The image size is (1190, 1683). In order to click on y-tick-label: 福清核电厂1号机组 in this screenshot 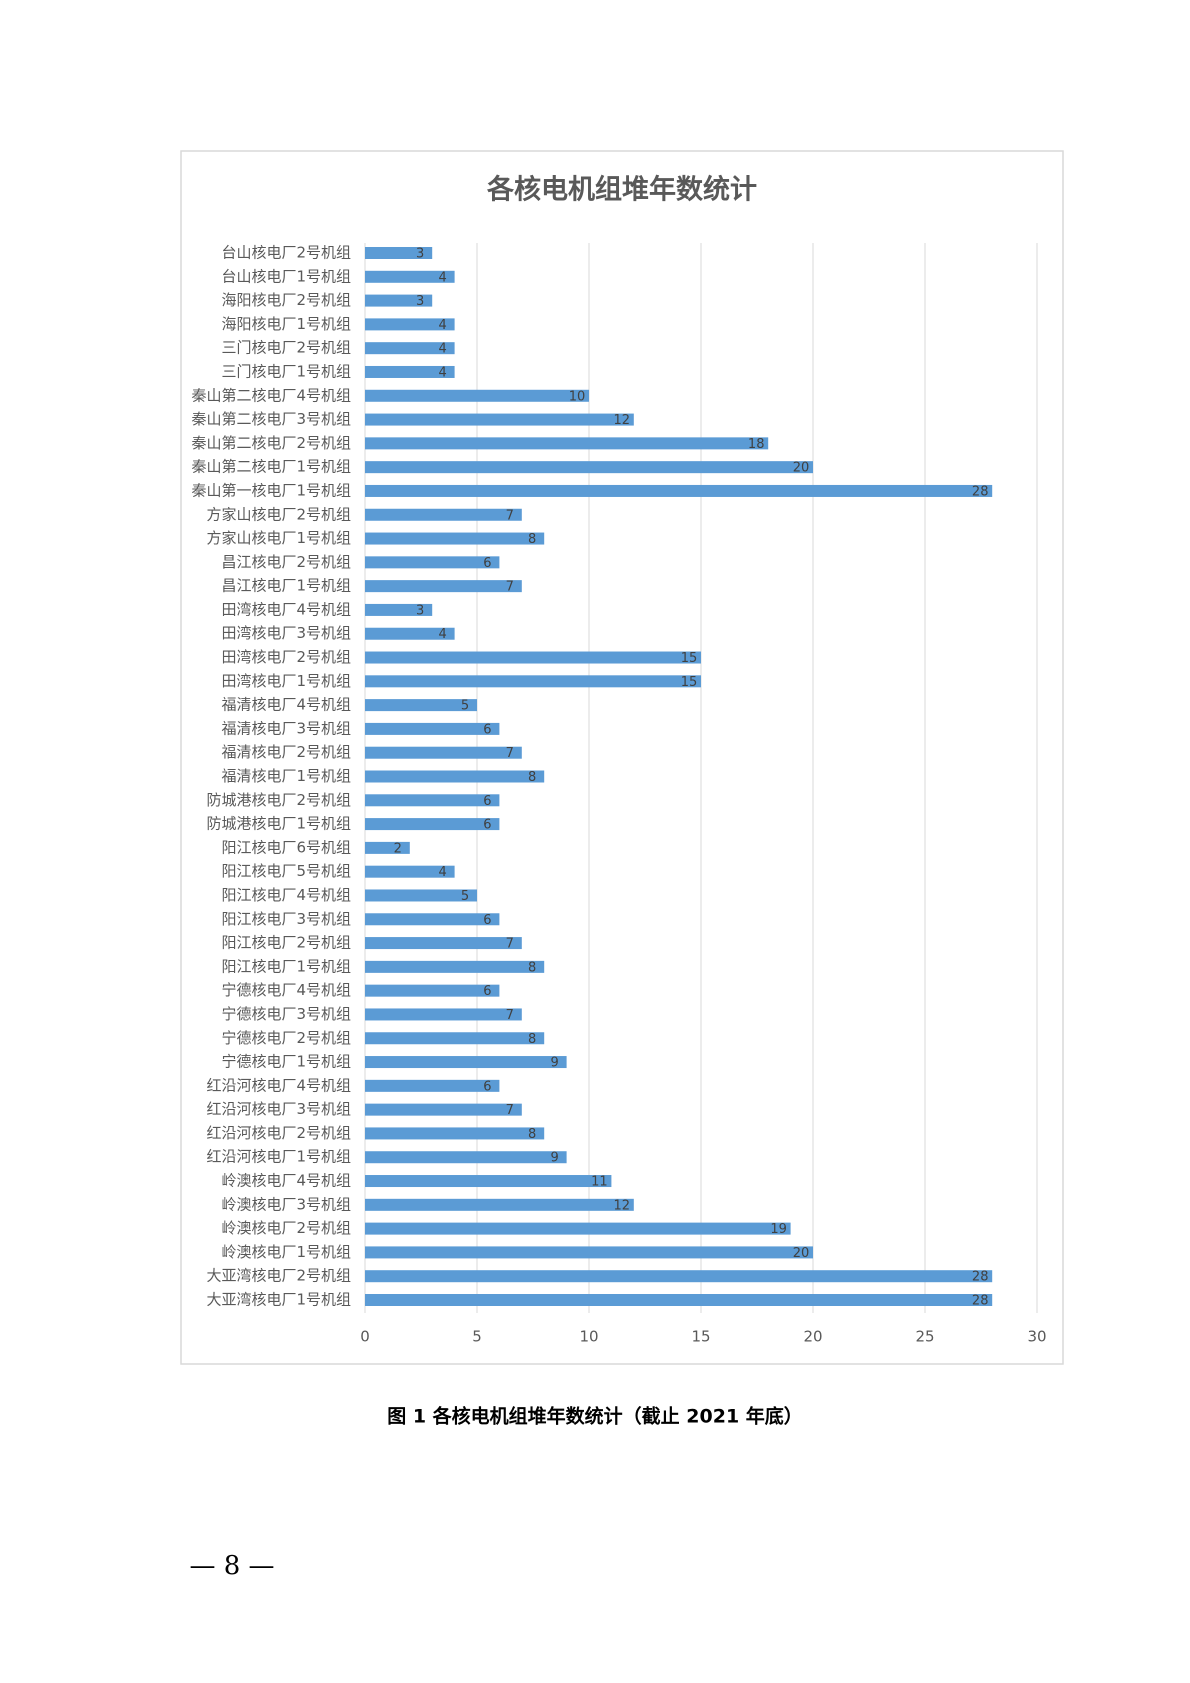, I will do `click(286, 776)`.